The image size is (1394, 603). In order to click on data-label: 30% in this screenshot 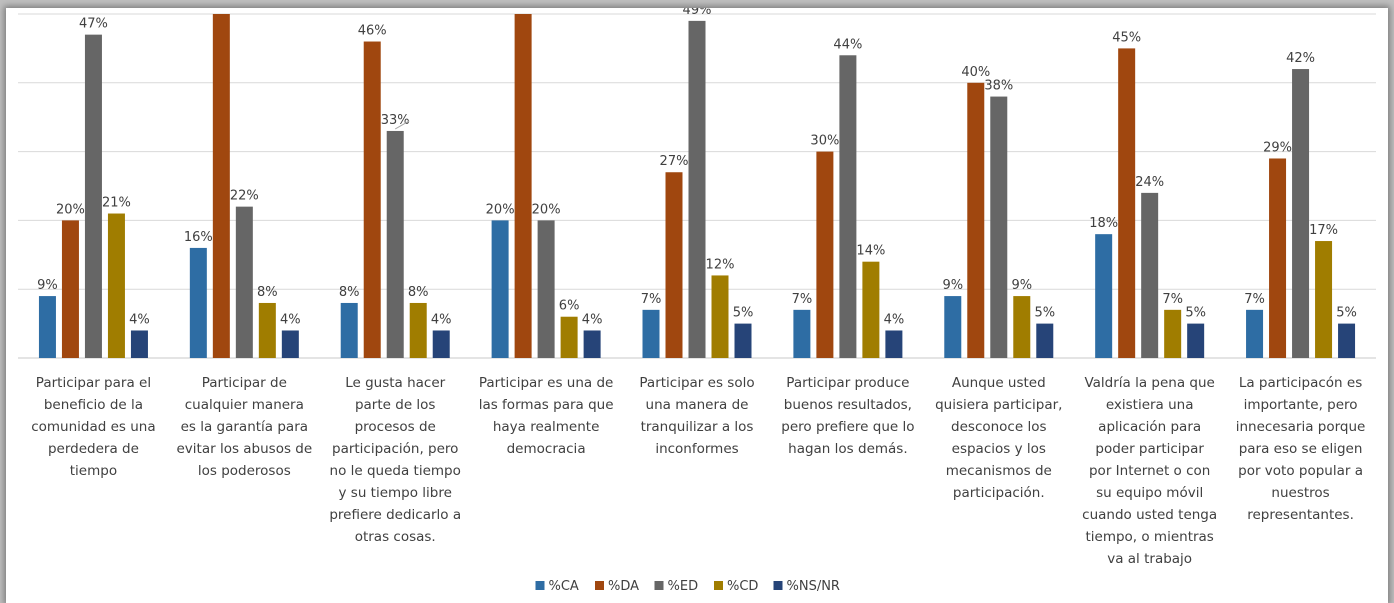, I will do `click(824, 141)`.